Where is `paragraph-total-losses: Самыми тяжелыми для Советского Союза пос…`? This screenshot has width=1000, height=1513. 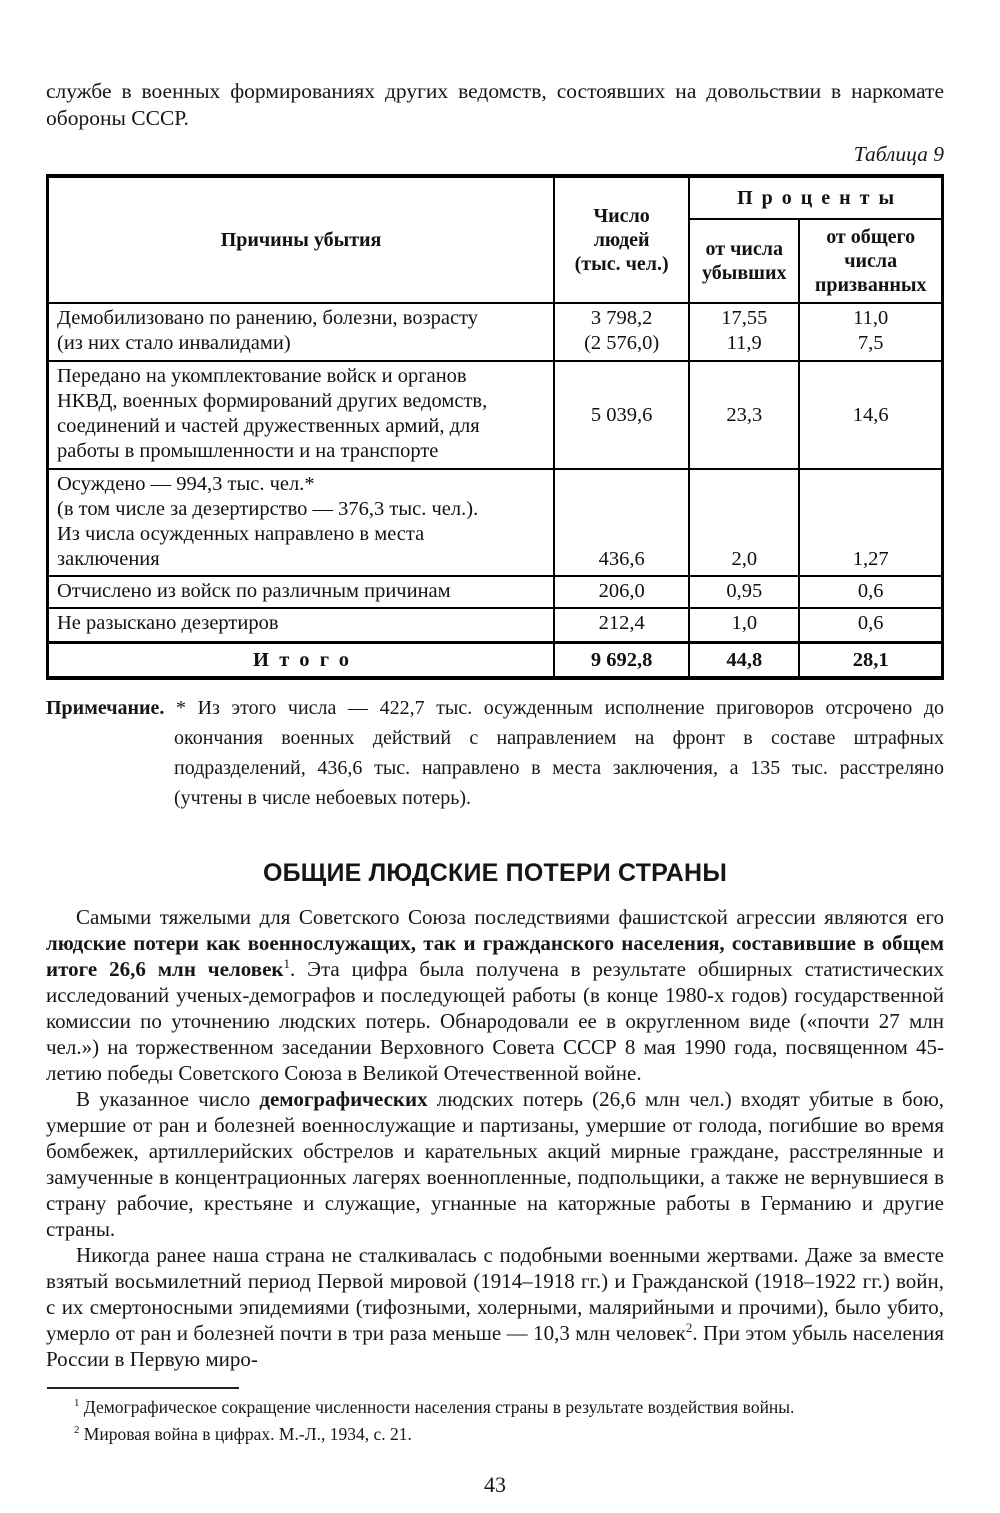
paragraph-total-losses: Самыми тяжелыми для Советского Союза пос… is located at coordinates (495, 995).